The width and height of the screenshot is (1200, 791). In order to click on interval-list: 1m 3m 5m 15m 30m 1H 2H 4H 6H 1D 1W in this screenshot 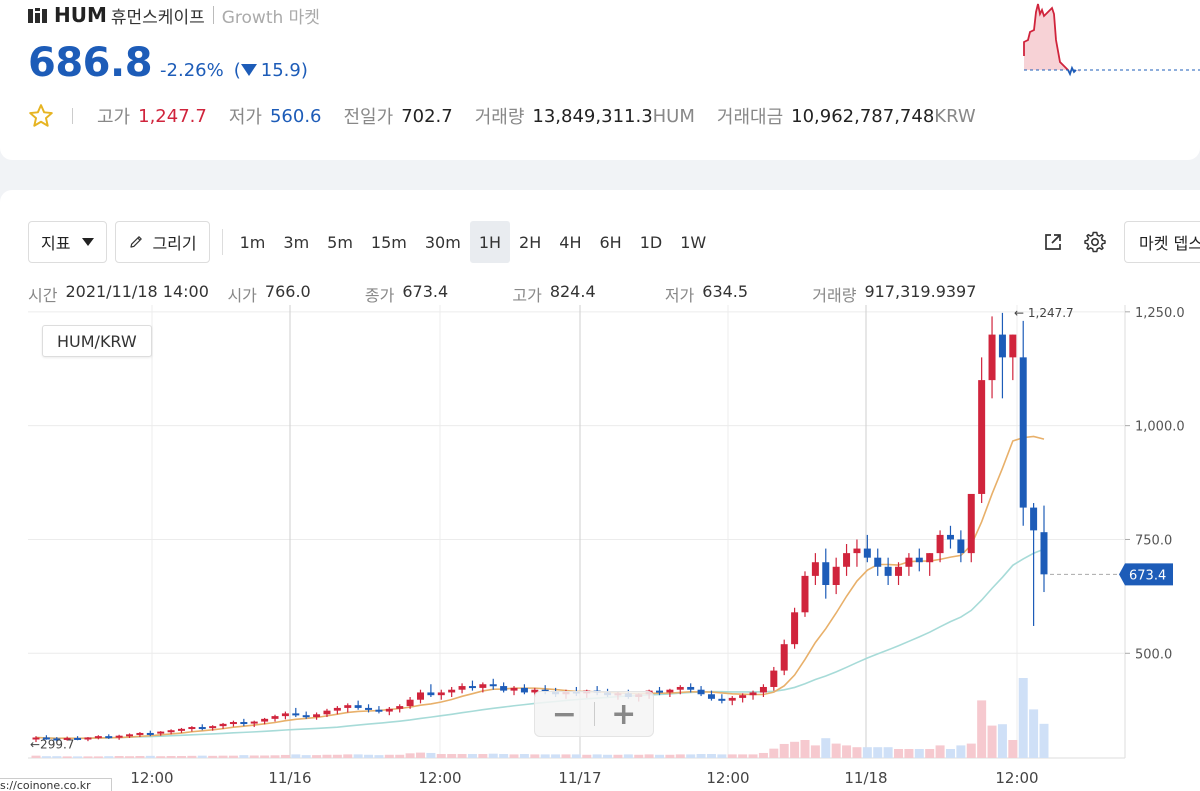, I will do `click(473, 242)`.